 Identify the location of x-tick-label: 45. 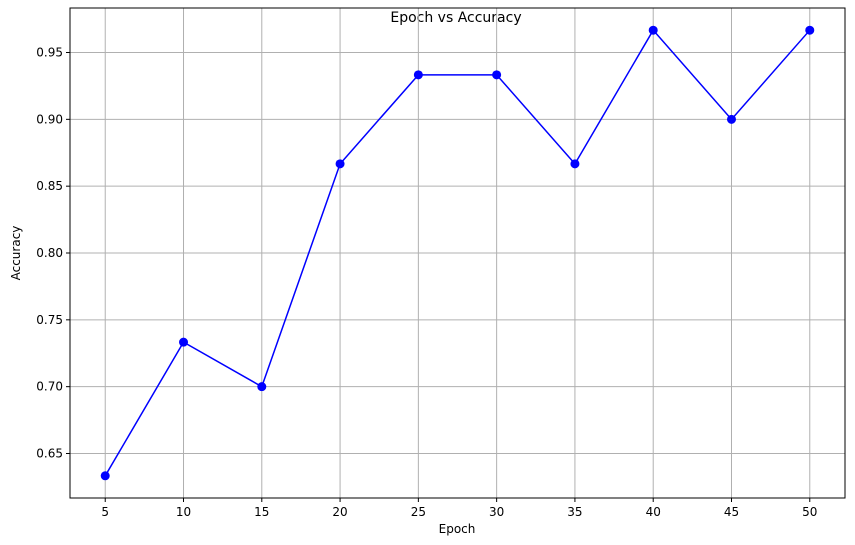
(731, 512).